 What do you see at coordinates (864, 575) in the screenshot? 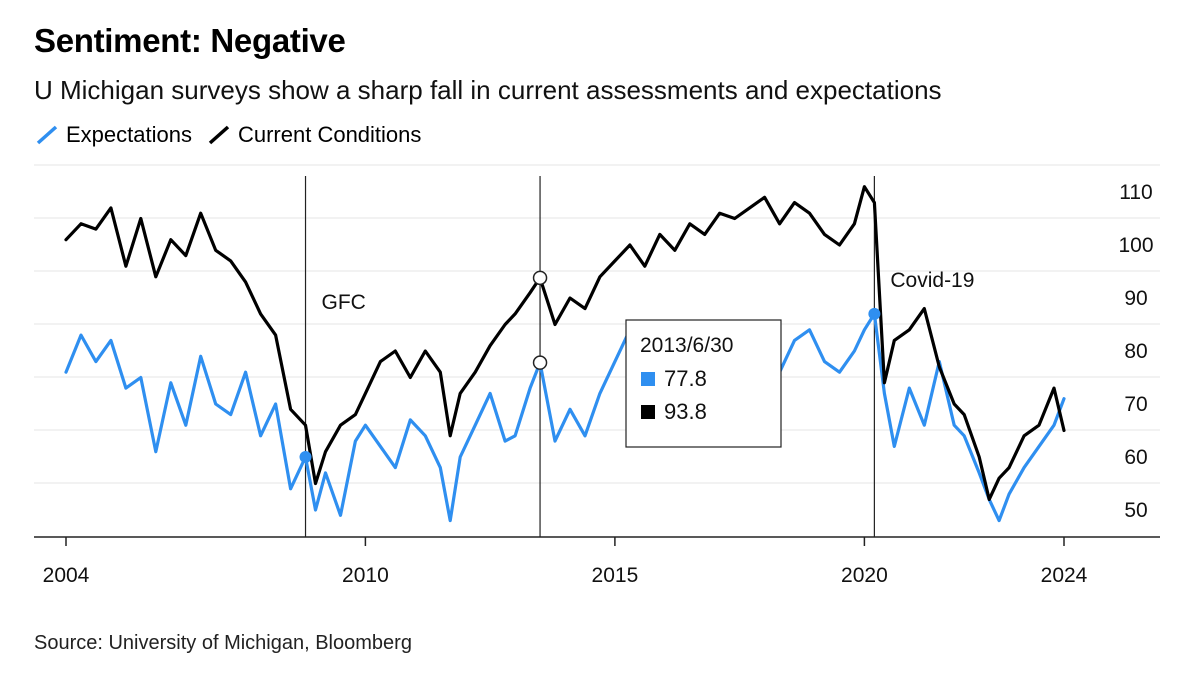
I see `x-tick-label-2020: 2020` at bounding box center [864, 575].